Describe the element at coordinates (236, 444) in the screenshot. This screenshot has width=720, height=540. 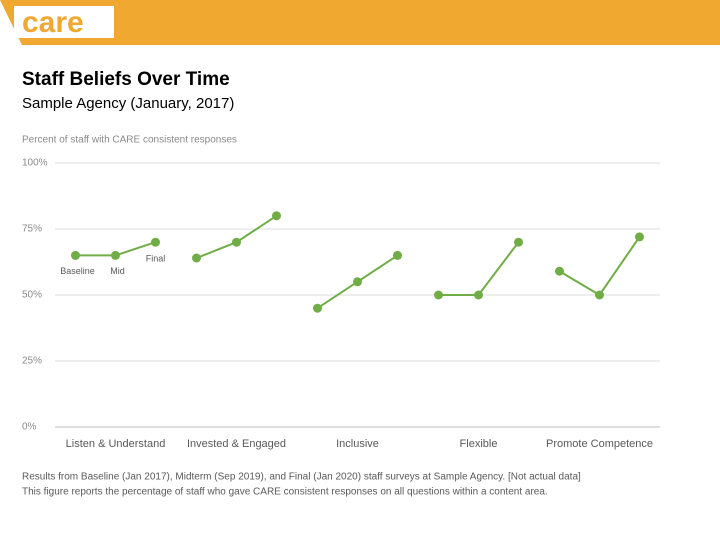
I see `x-tick-label: Invested & Engaged` at that location.